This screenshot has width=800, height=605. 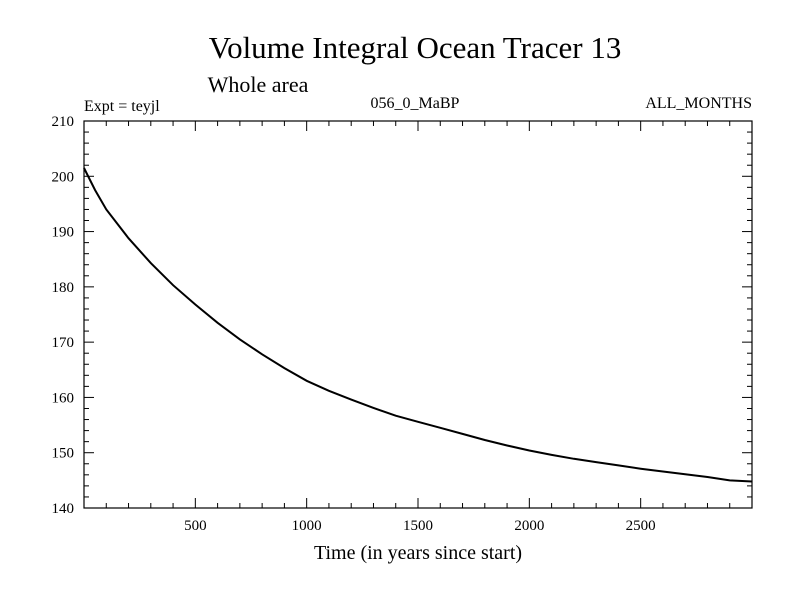 What do you see at coordinates (195, 526) in the screenshot?
I see `x-tick-label: 500` at bounding box center [195, 526].